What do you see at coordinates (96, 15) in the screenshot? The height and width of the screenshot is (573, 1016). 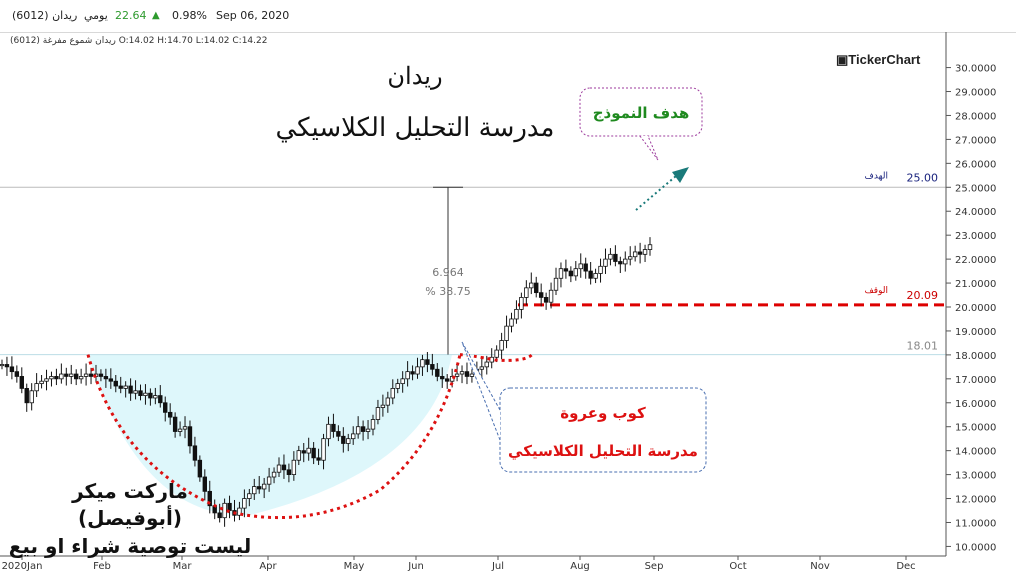 I see `period-label: يومي` at bounding box center [96, 15].